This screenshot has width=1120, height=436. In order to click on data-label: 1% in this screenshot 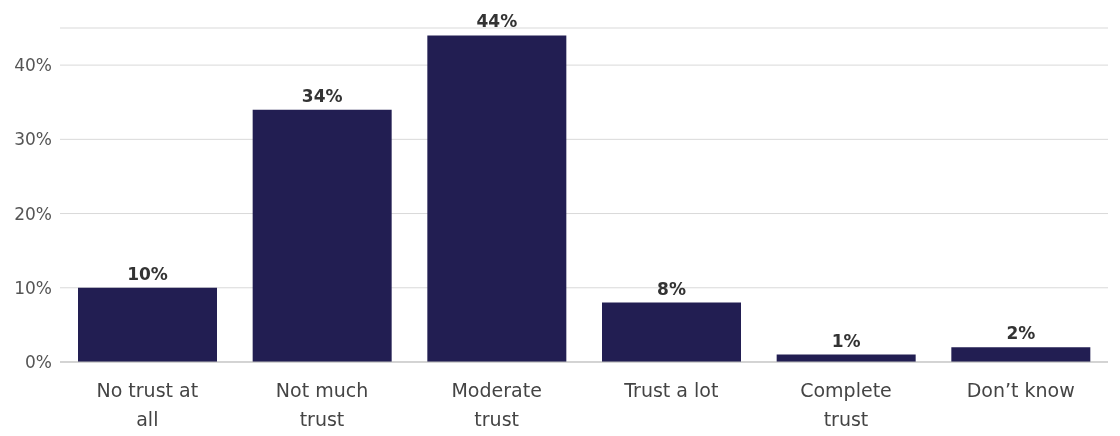, I will do `click(846, 340)`.